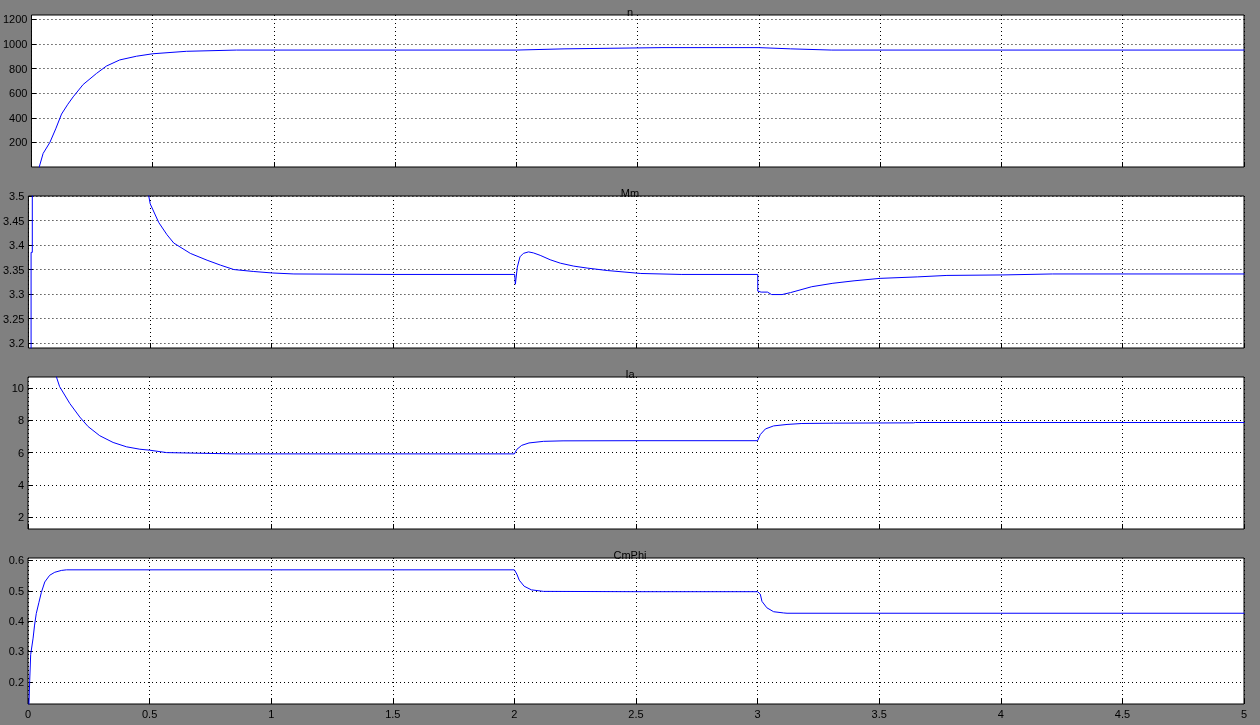 The width and height of the screenshot is (1260, 725). Describe the element at coordinates (20, 516) in the screenshot. I see `y-tick-label: 2` at that location.